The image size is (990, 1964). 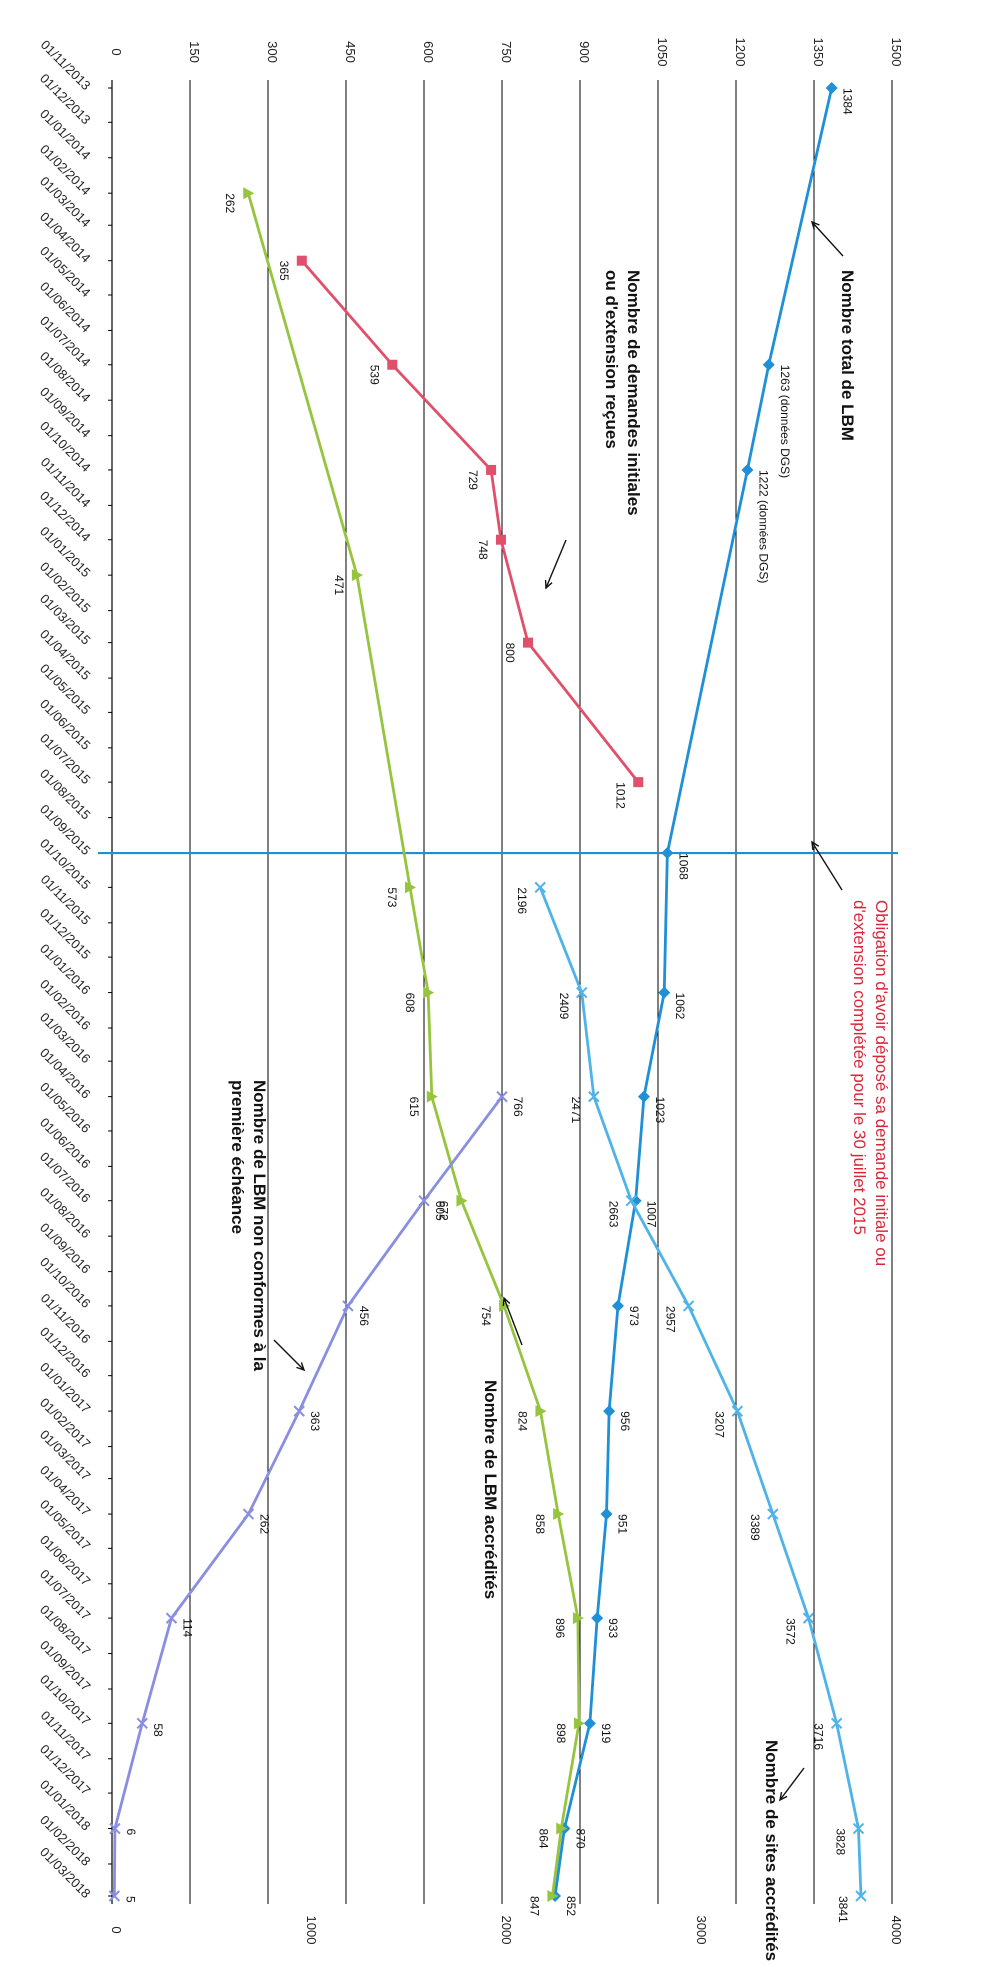 I want to click on total_lbm-data-label: 956, so click(x=625, y=1421).